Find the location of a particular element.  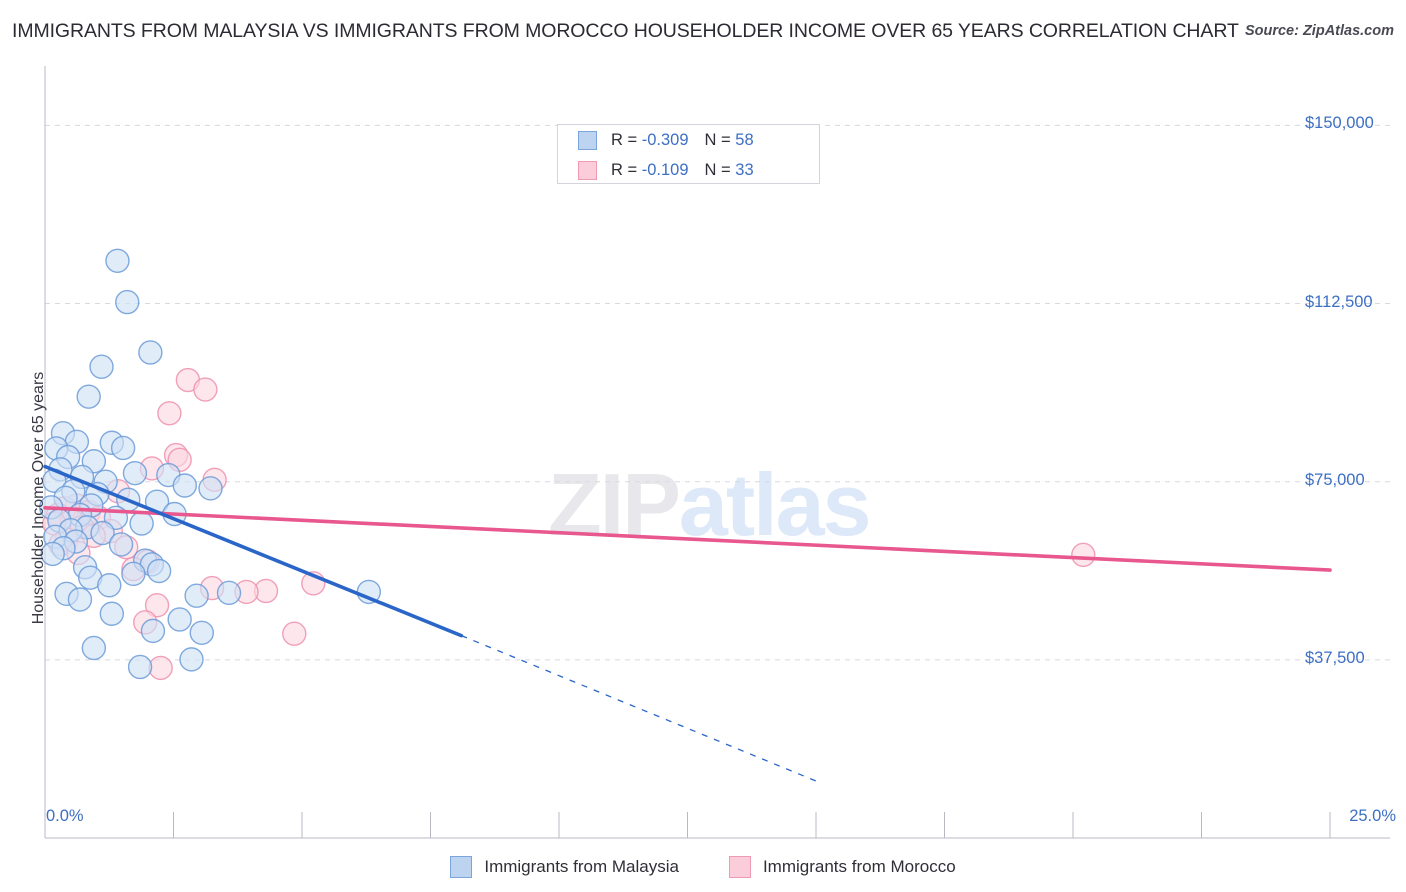

stats-row-malaysia: R = -0.309 N = 58 is located at coordinates (688, 140).